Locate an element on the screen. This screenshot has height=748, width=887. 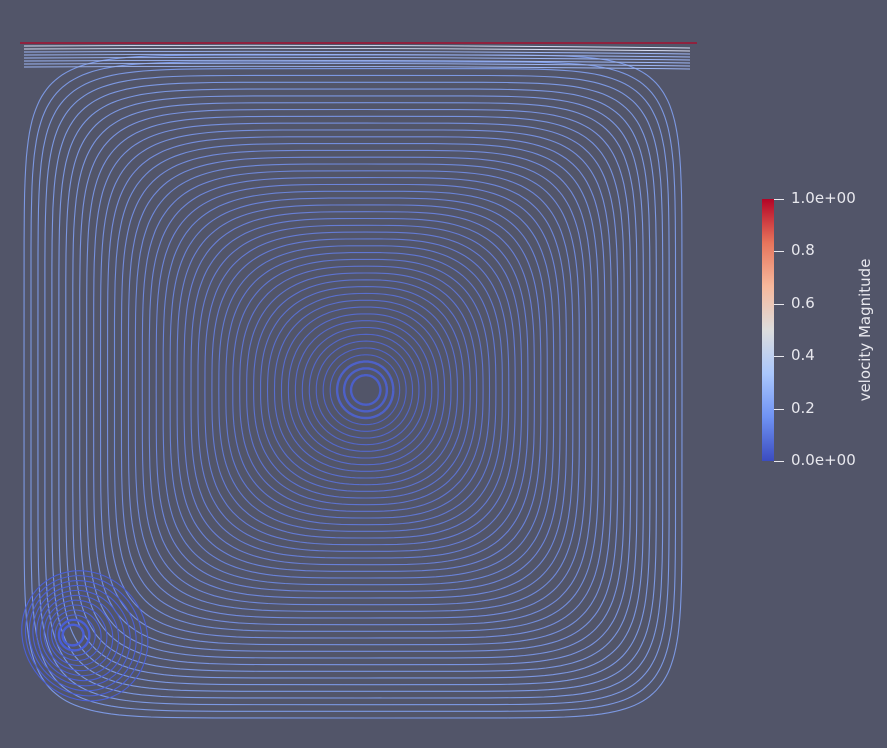
colorbar-tick-label: 0.4 is located at coordinates (803, 355).